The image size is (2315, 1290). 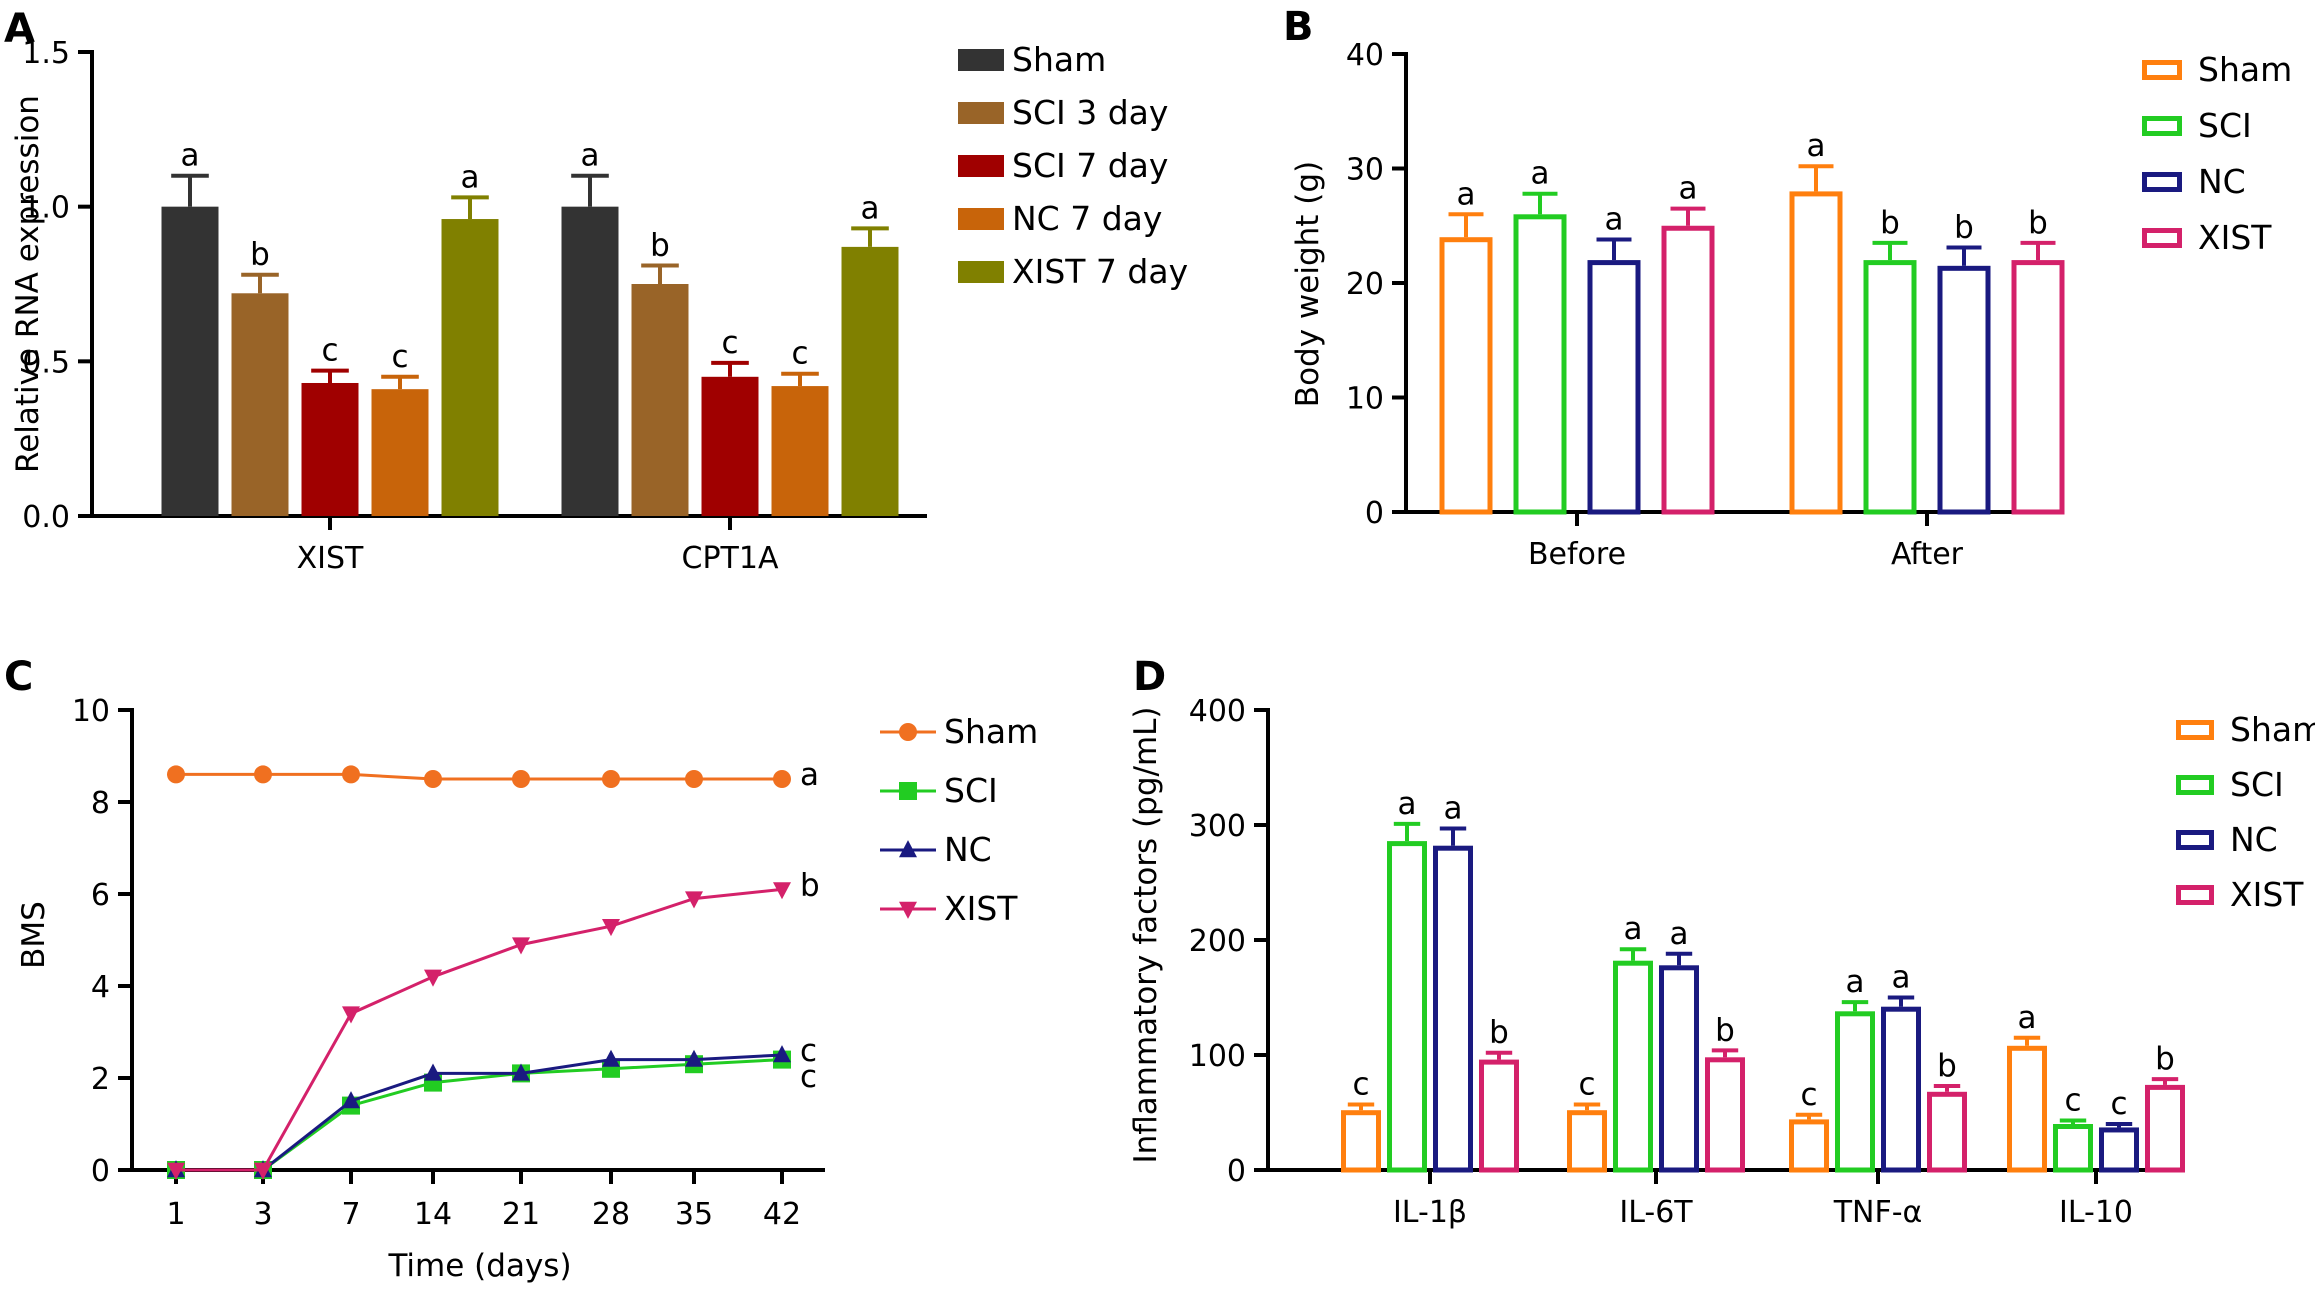 What do you see at coordinates (46, 517) in the screenshot?
I see `y-tick-label: 0.0` at bounding box center [46, 517].